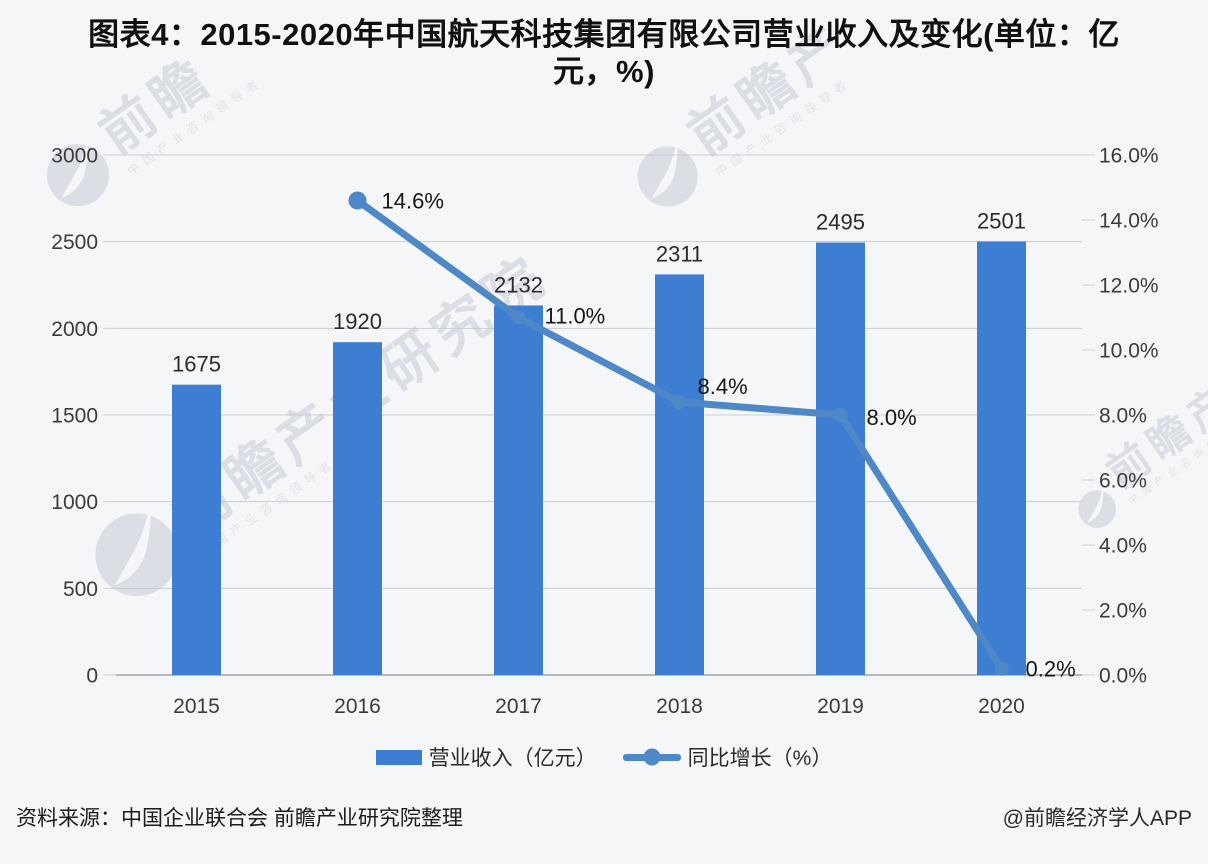 The height and width of the screenshot is (864, 1208). Describe the element at coordinates (679, 474) in the screenshot. I see `revenue-bar-2018` at that location.